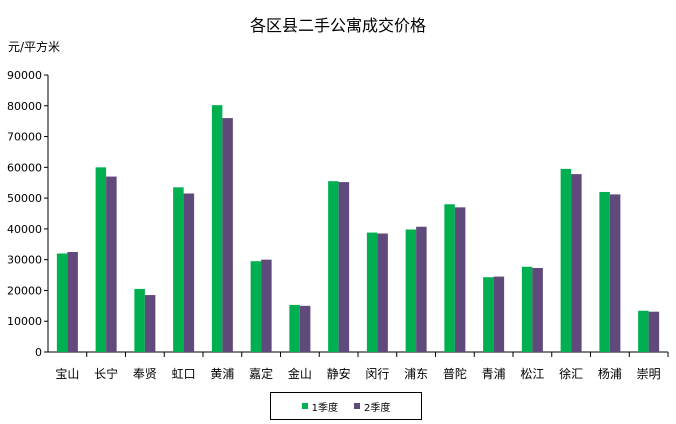 The width and height of the screenshot is (676, 424). I want to click on y-tick-label: 40000, so click(24, 229).